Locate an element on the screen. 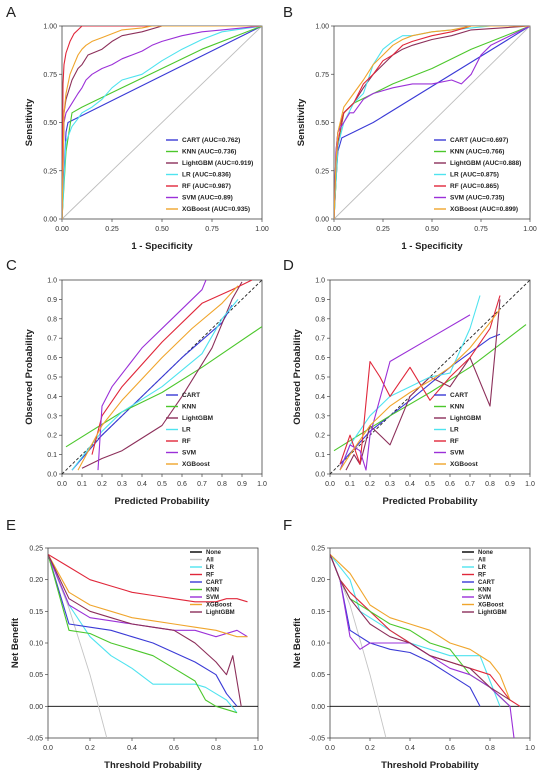  legend-label: LR (AUC=0.836) is located at coordinates (206, 175).